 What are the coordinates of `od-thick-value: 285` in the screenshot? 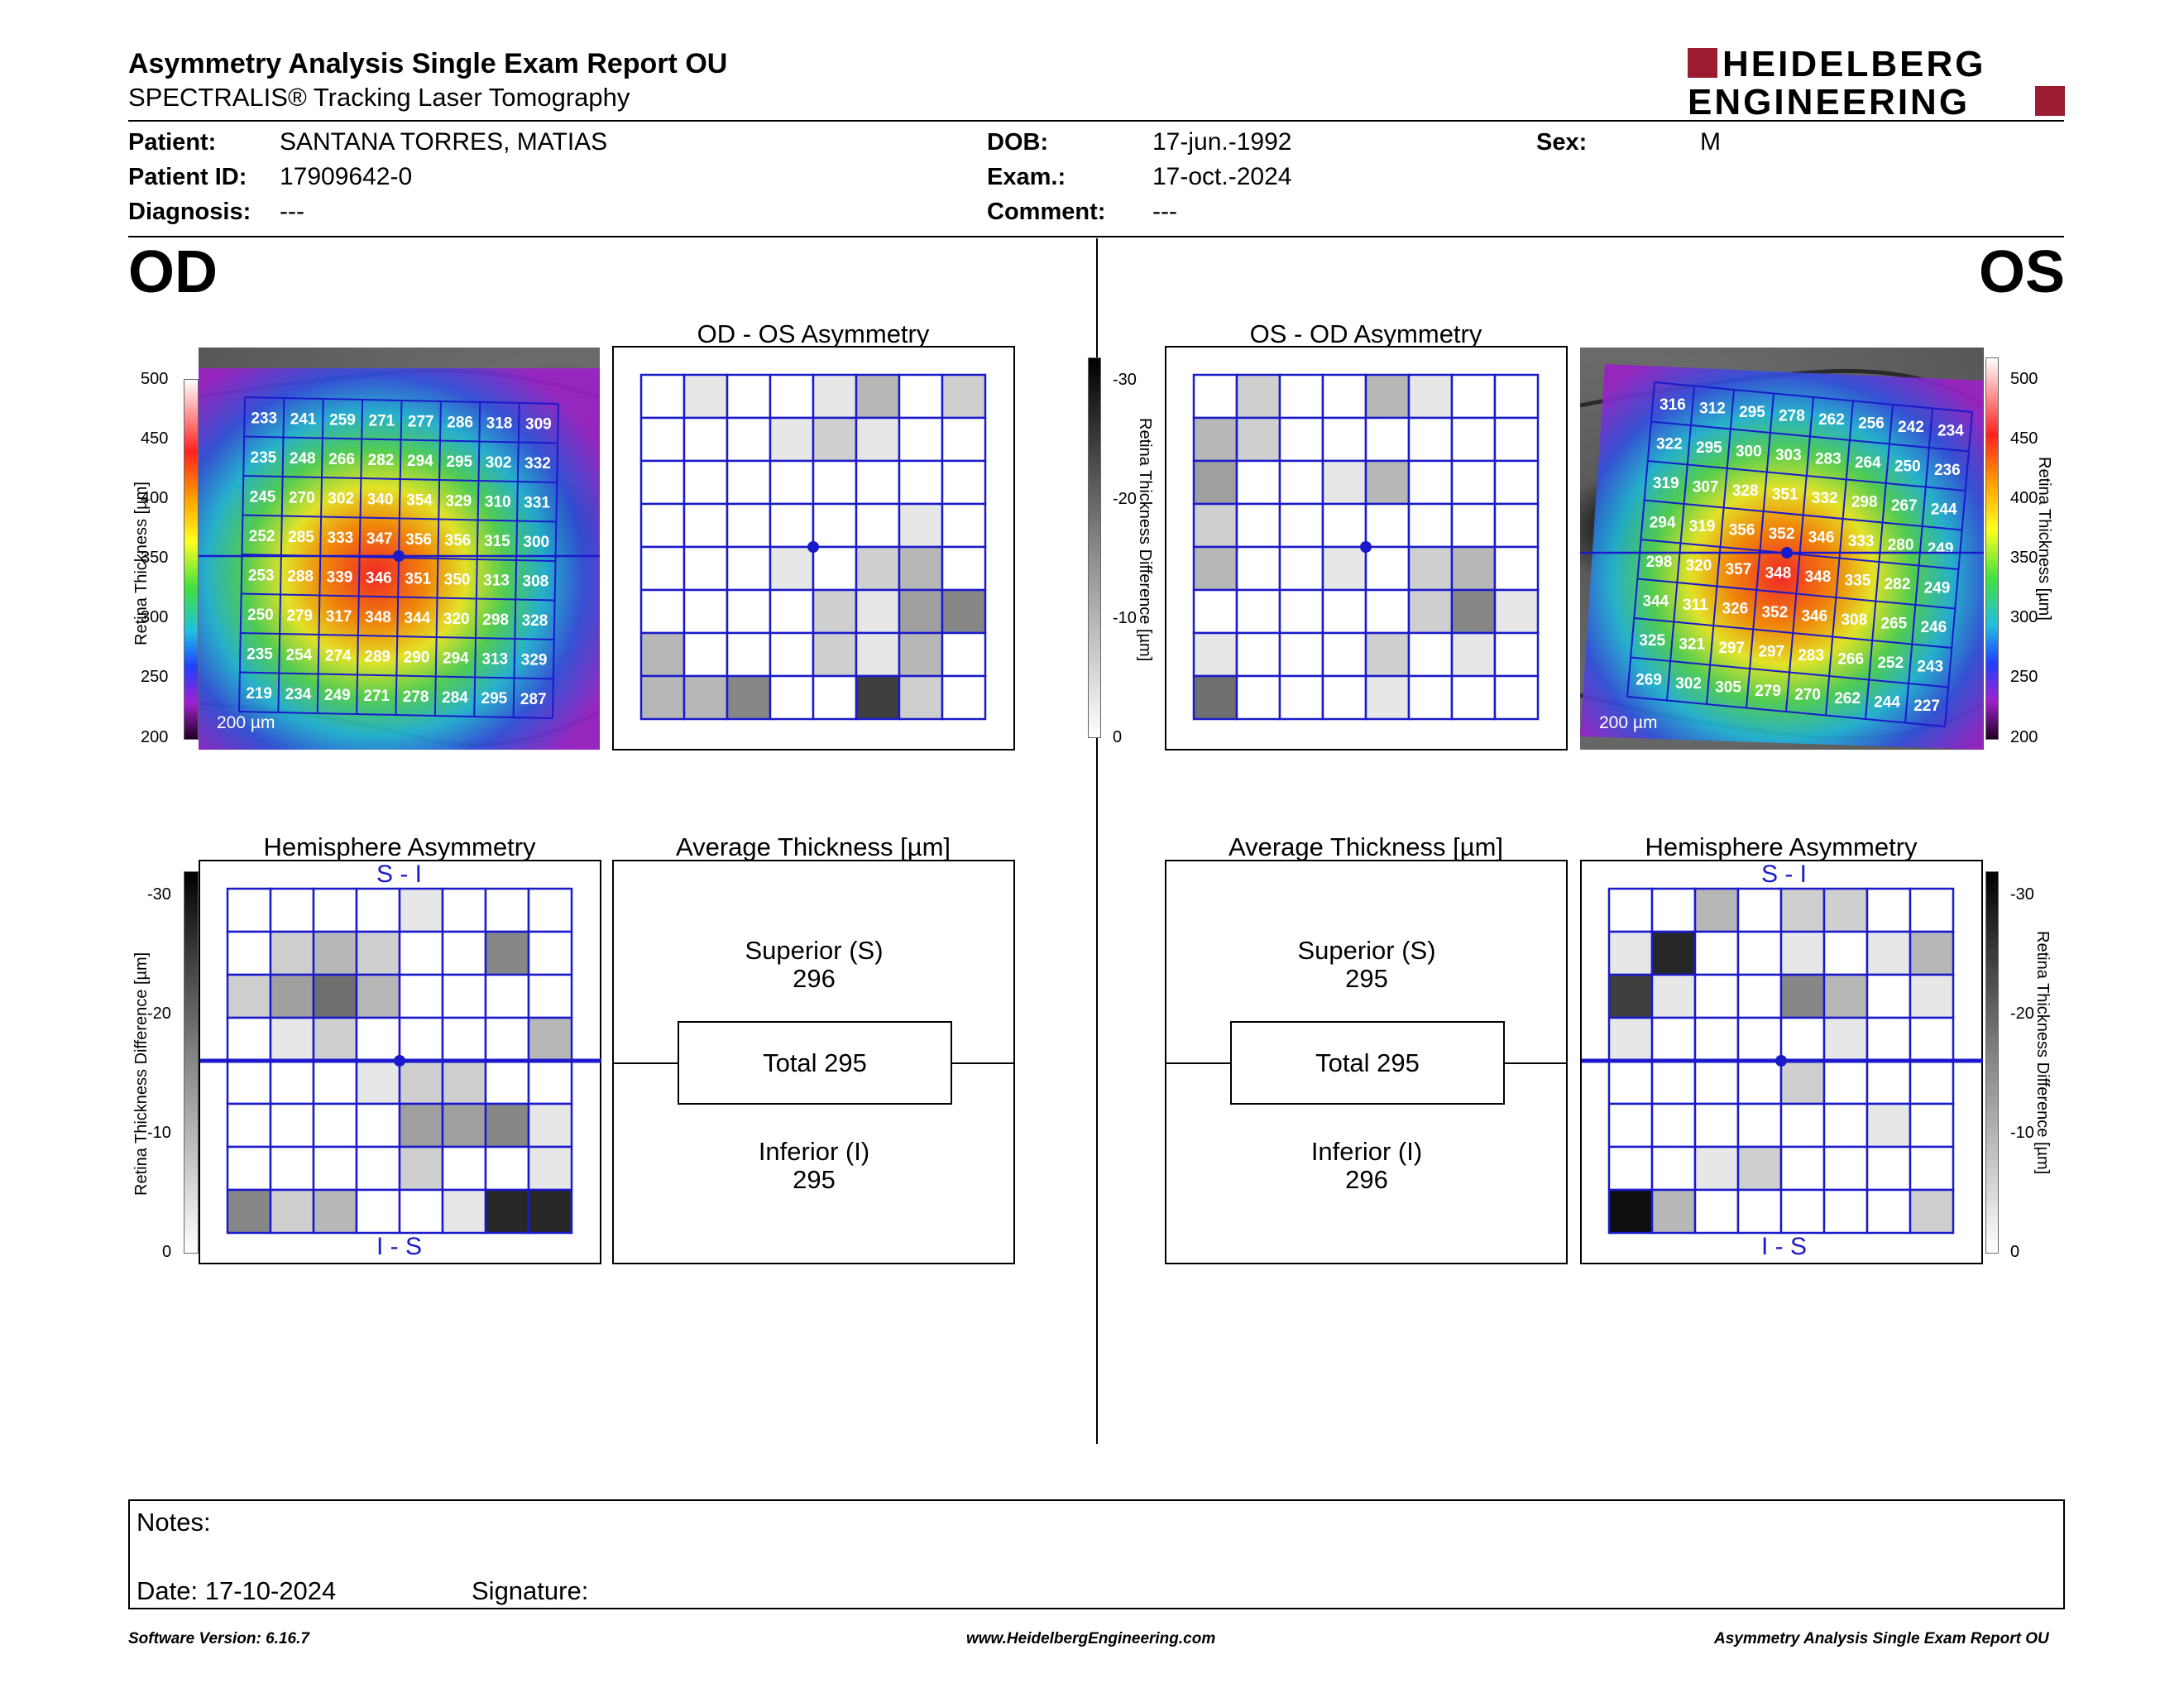 It's located at (301, 537).